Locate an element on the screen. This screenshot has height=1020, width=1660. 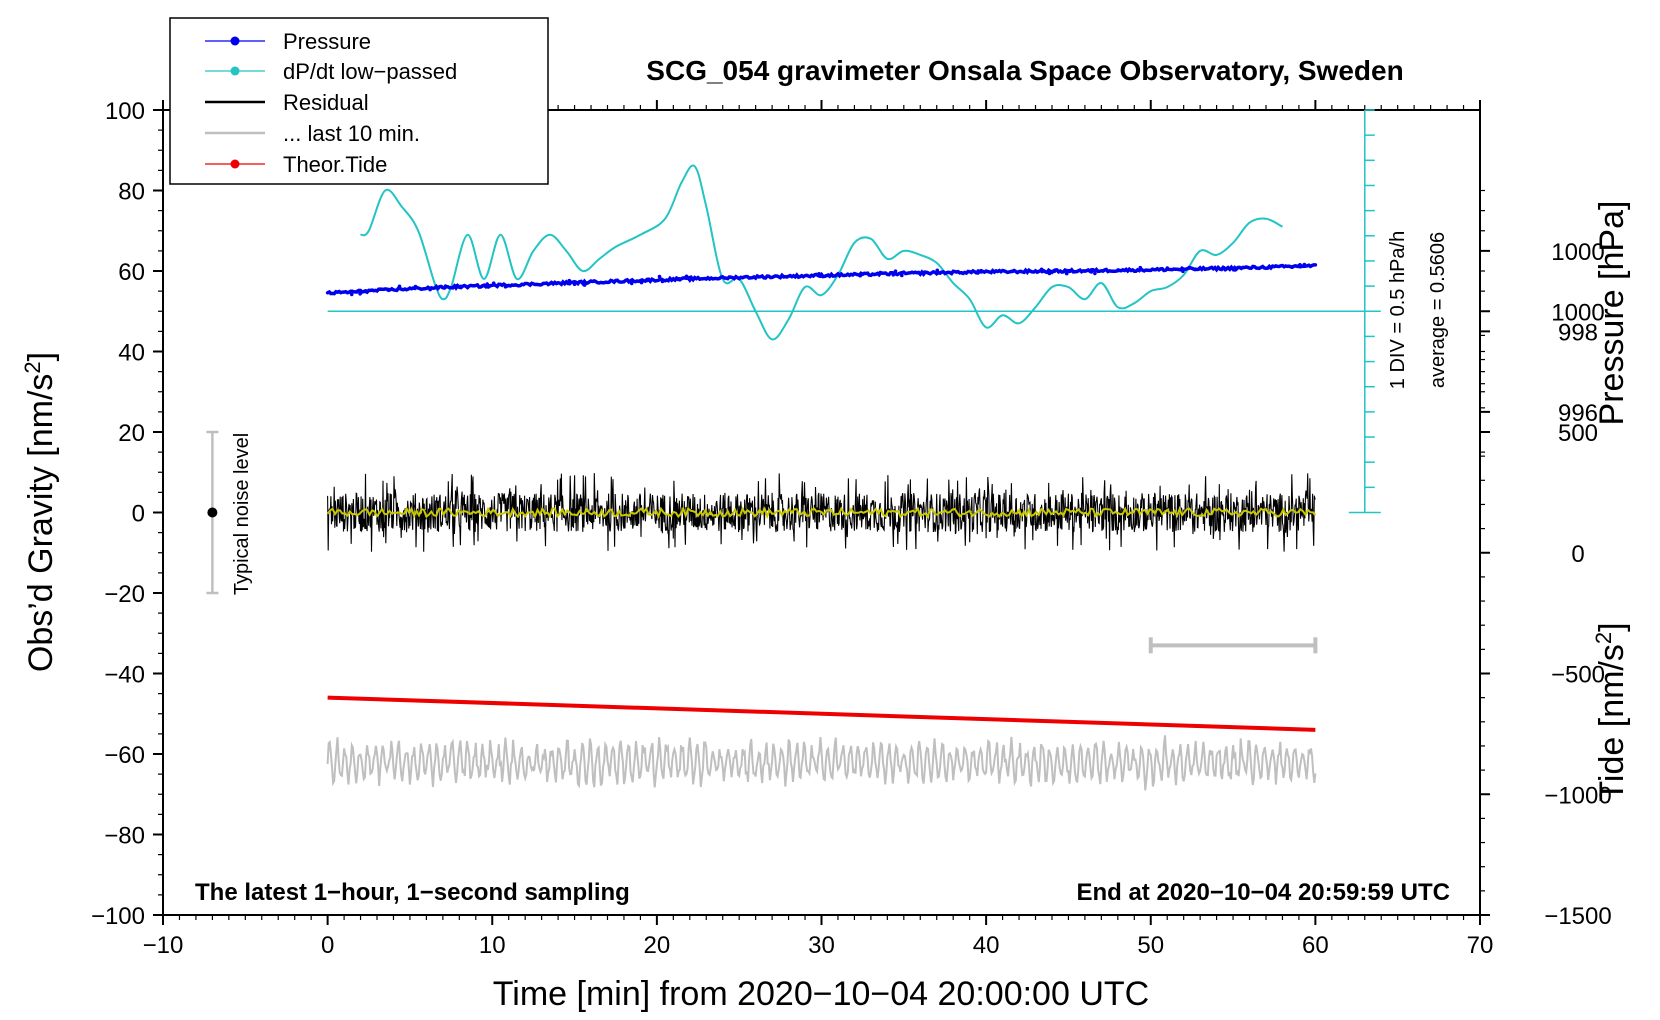
legend-label-residual: Residual is located at coordinates (326, 102).